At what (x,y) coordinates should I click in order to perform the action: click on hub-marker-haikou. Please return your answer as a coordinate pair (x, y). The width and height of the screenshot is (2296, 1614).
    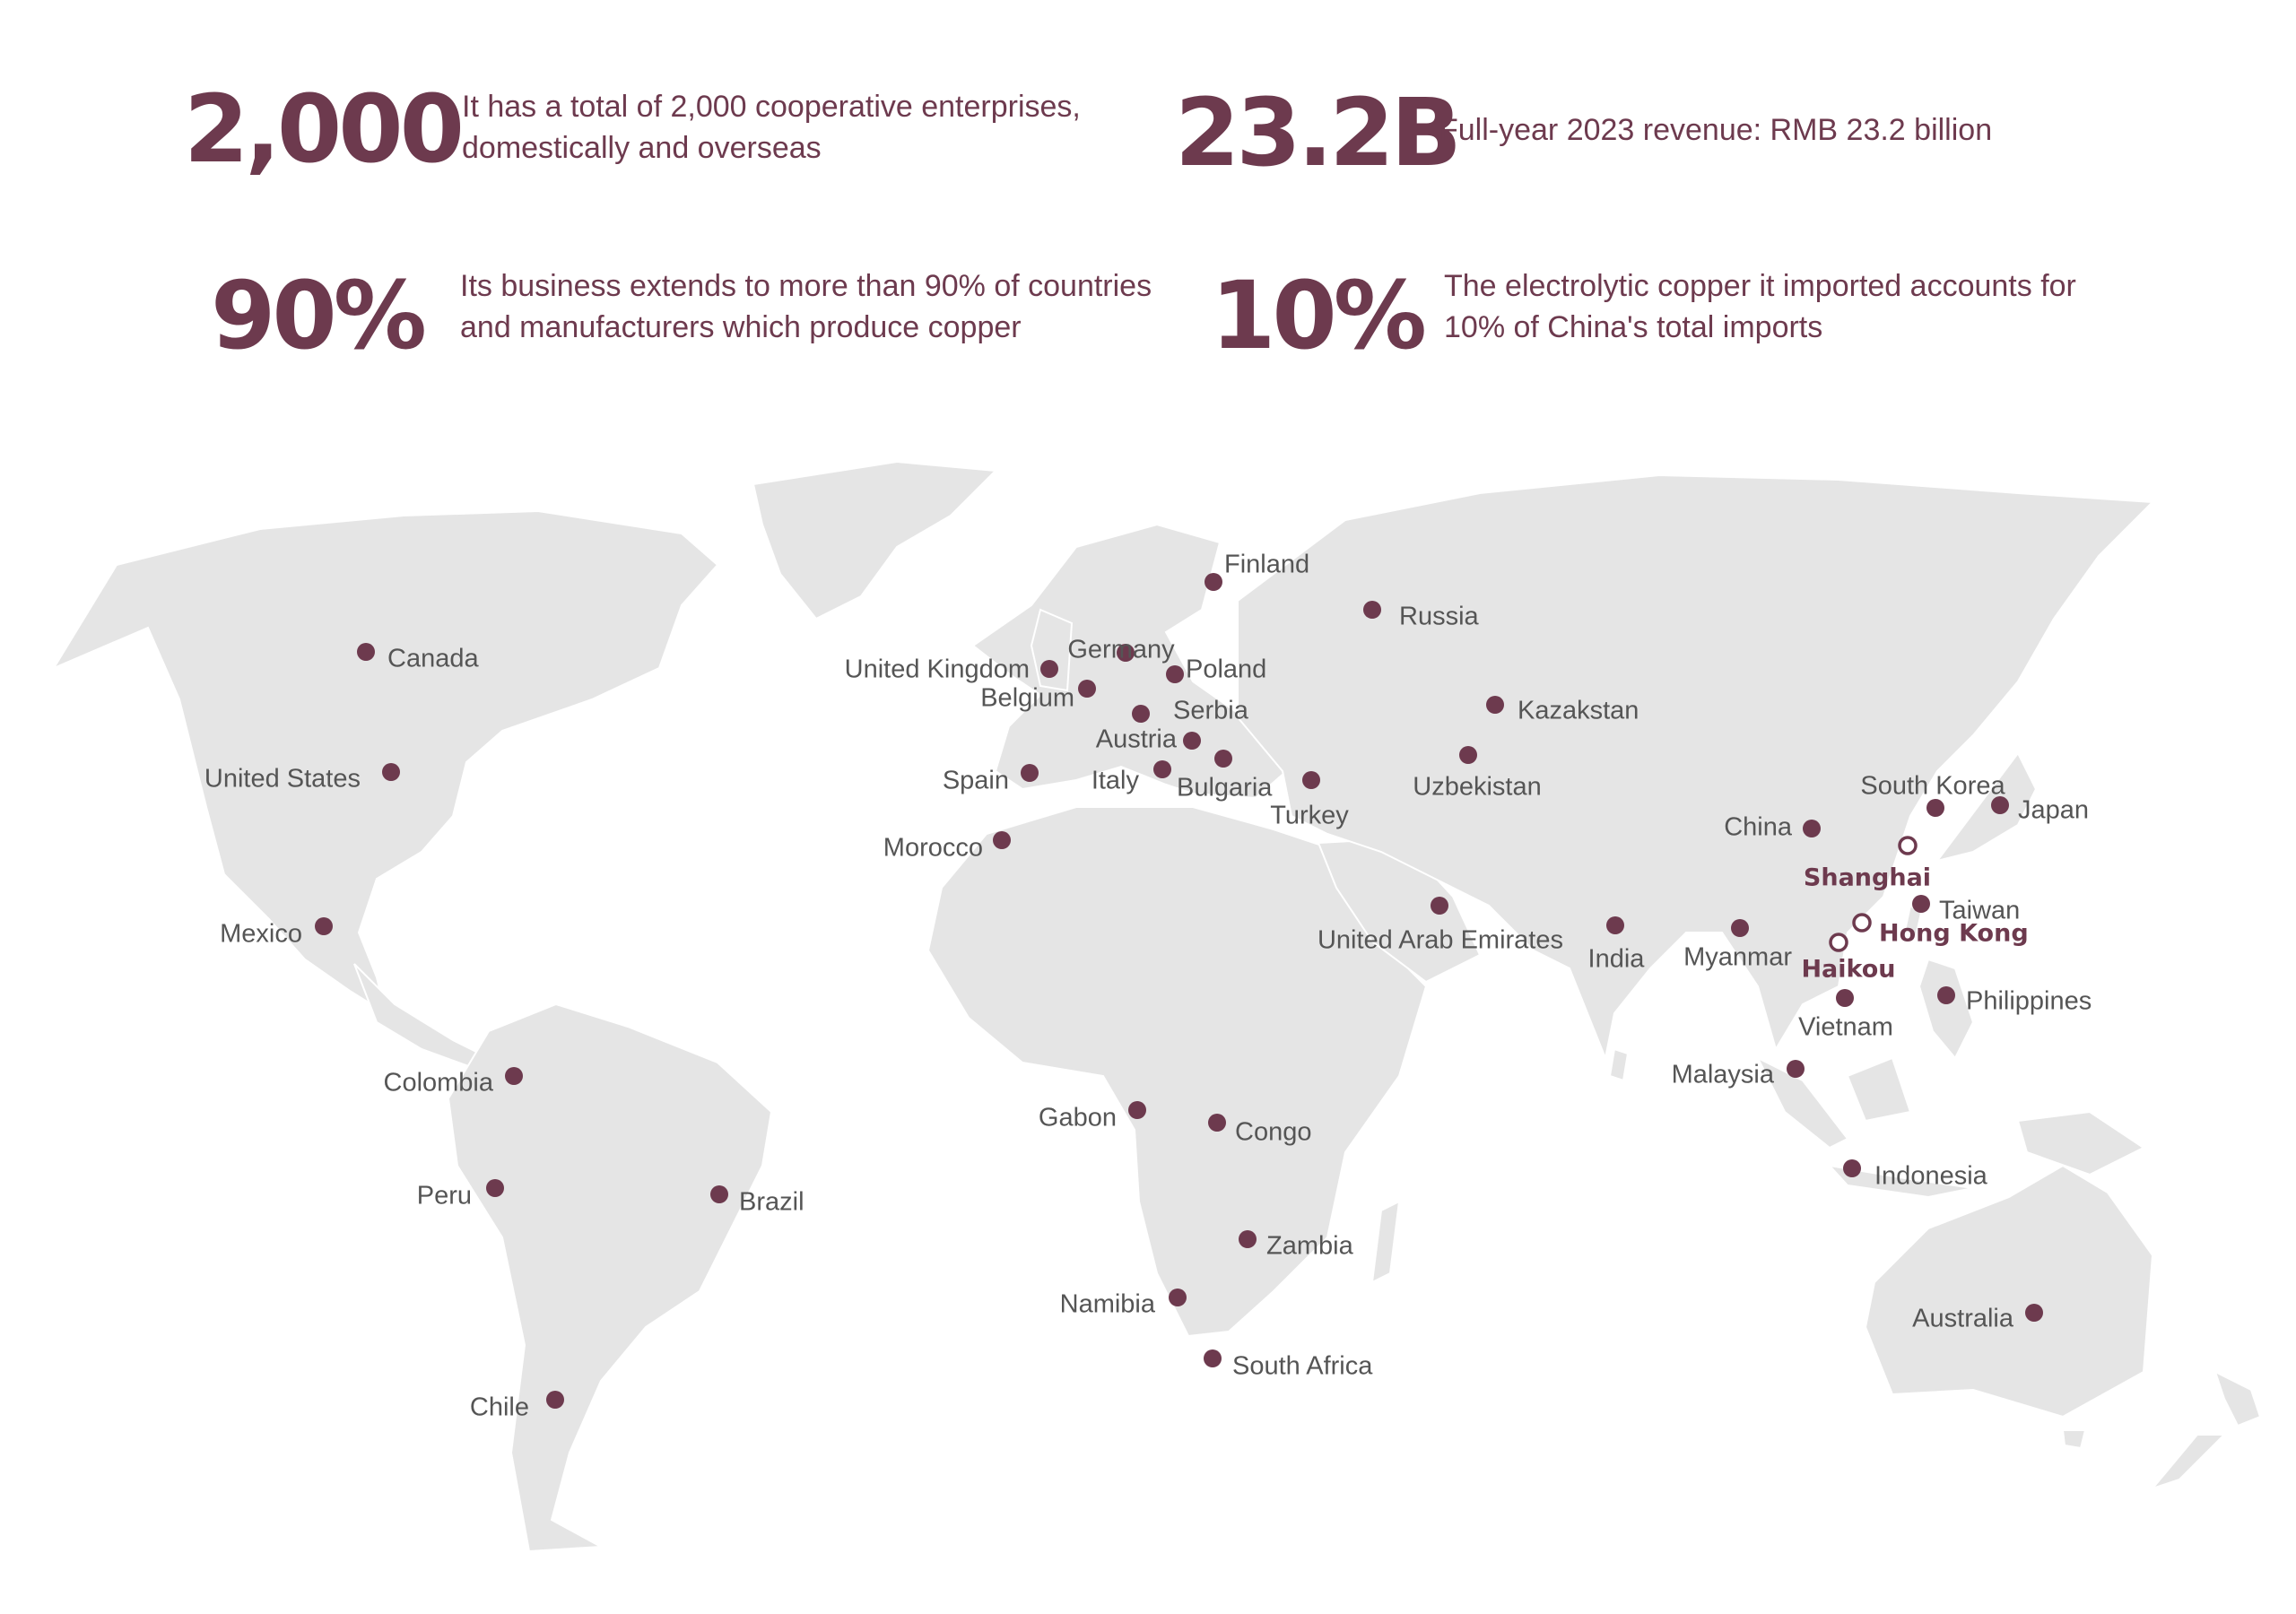
    Looking at the image, I should click on (1838, 943).